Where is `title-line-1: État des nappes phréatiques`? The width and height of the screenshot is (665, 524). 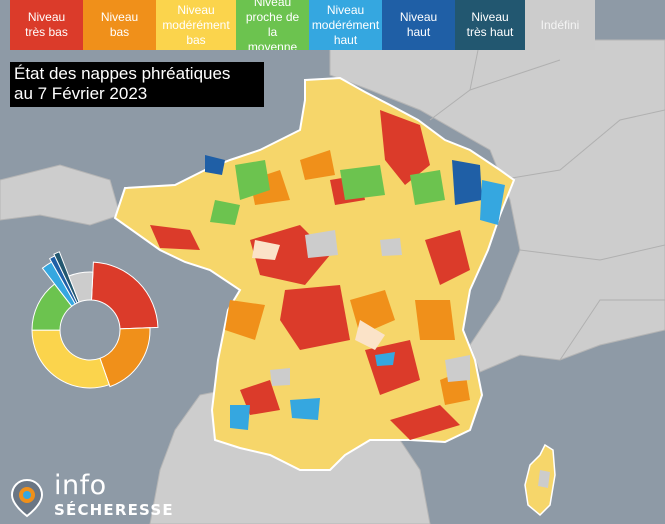
title-line-1: État des nappes phréatiques is located at coordinates (122, 73).